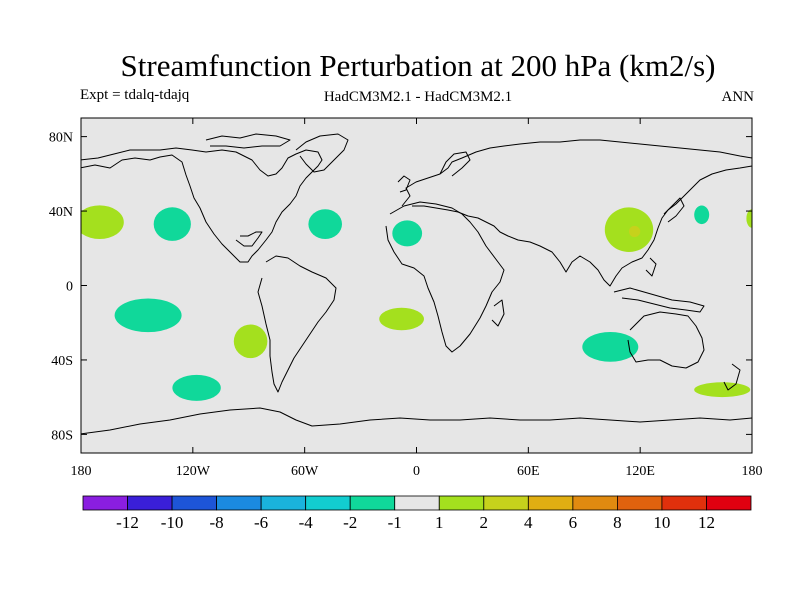  What do you see at coordinates (401, 319) in the screenshot?
I see `positive-anomaly-south-atlantic` at bounding box center [401, 319].